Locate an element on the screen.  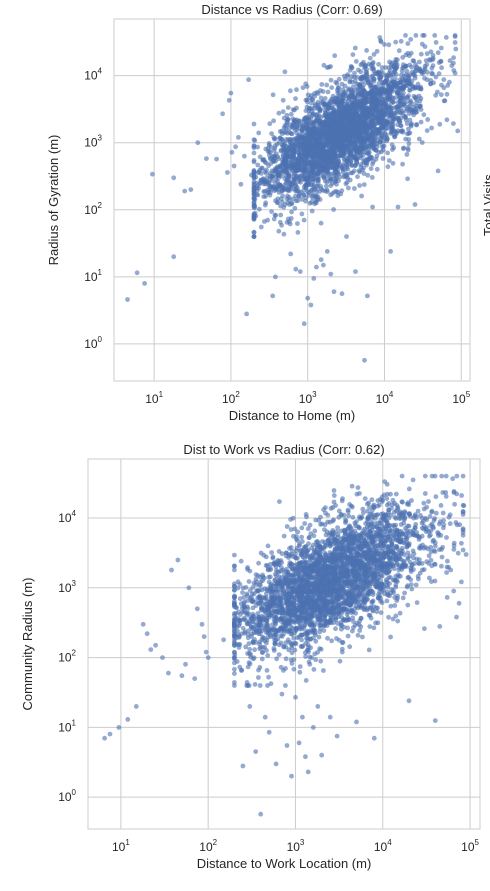
y-axis-label: Radius of Gyration (m) is located at coordinates (53, 200).